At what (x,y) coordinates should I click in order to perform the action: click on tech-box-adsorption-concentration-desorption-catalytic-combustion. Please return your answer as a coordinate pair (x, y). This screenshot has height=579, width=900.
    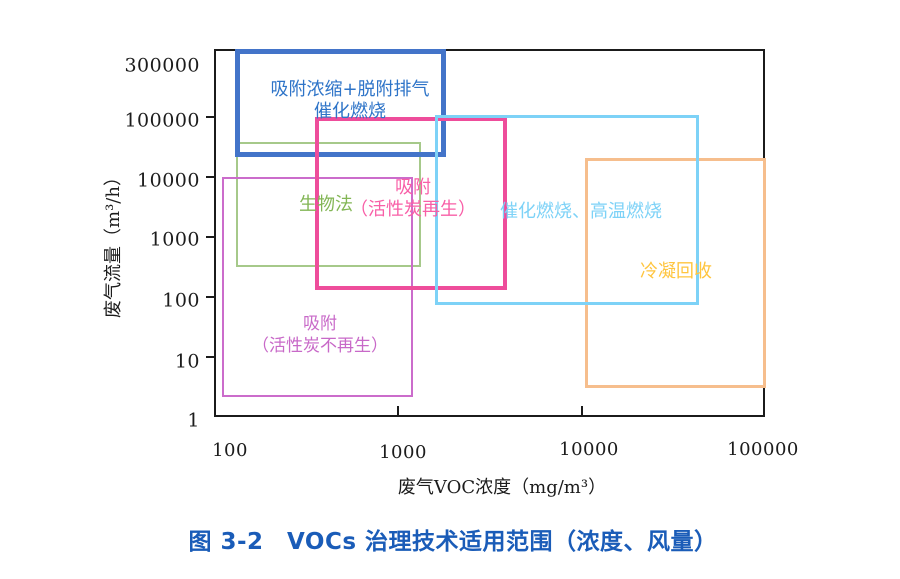
    Looking at the image, I should click on (340, 103).